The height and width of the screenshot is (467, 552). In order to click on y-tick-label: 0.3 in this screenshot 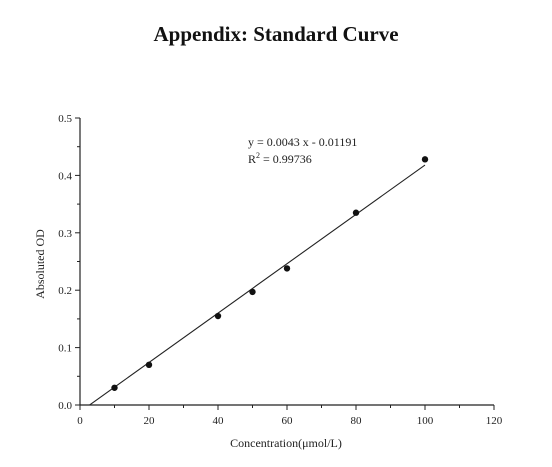, I will do `click(65, 234)`.